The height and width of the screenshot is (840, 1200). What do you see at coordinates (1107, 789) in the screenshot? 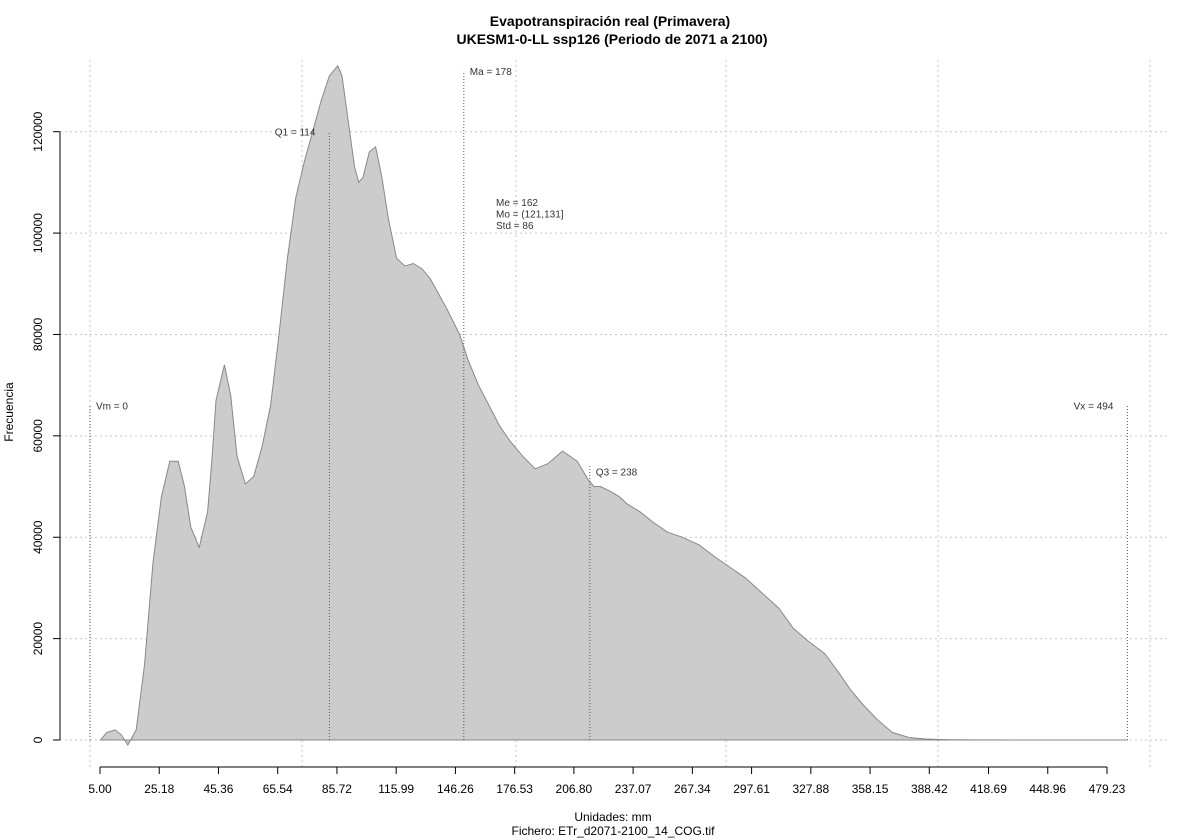
I see `x-tick-label: 479.23` at bounding box center [1107, 789].